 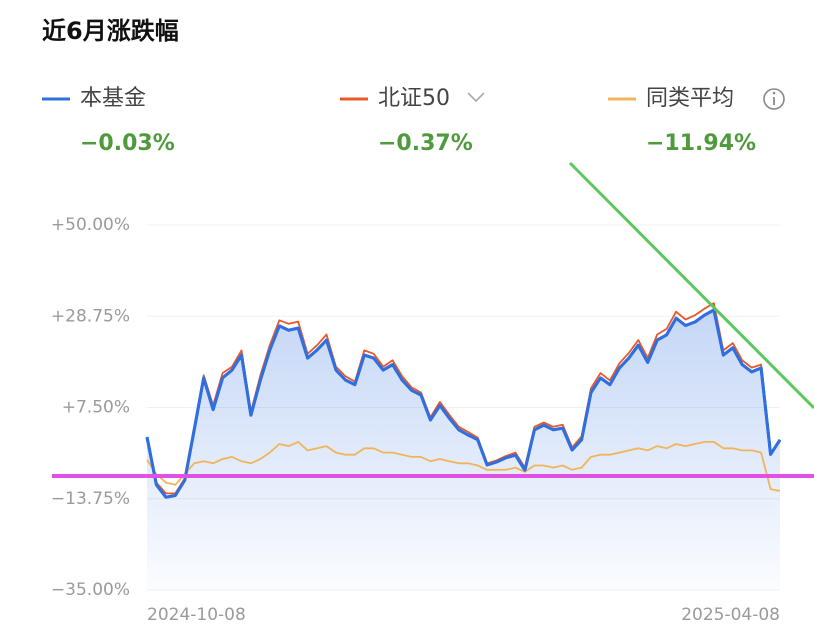 I want to click on y-tick-label: −35.00%, so click(x=90, y=590).